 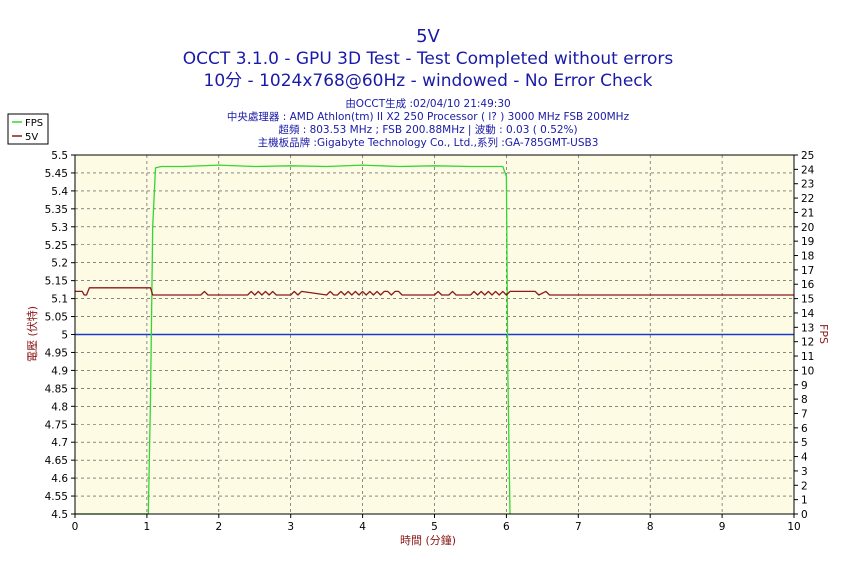 I want to click on y-left-tick-label: 5.2, so click(x=59, y=264).